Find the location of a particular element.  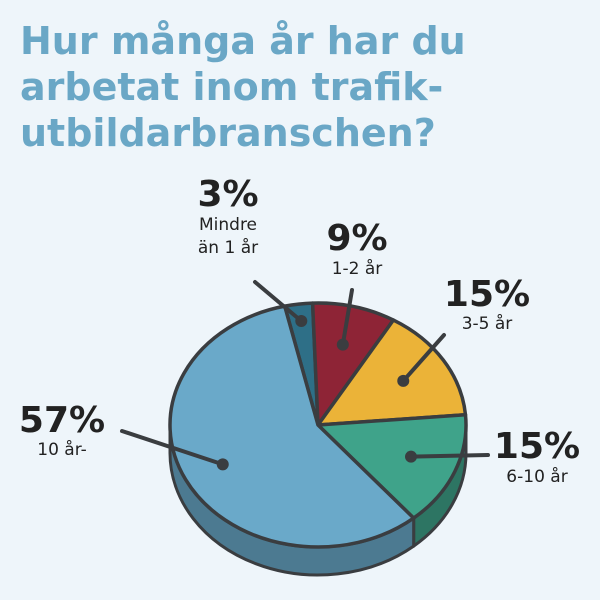

title-line-3: utbildarbranschen? is located at coordinates (228, 133).